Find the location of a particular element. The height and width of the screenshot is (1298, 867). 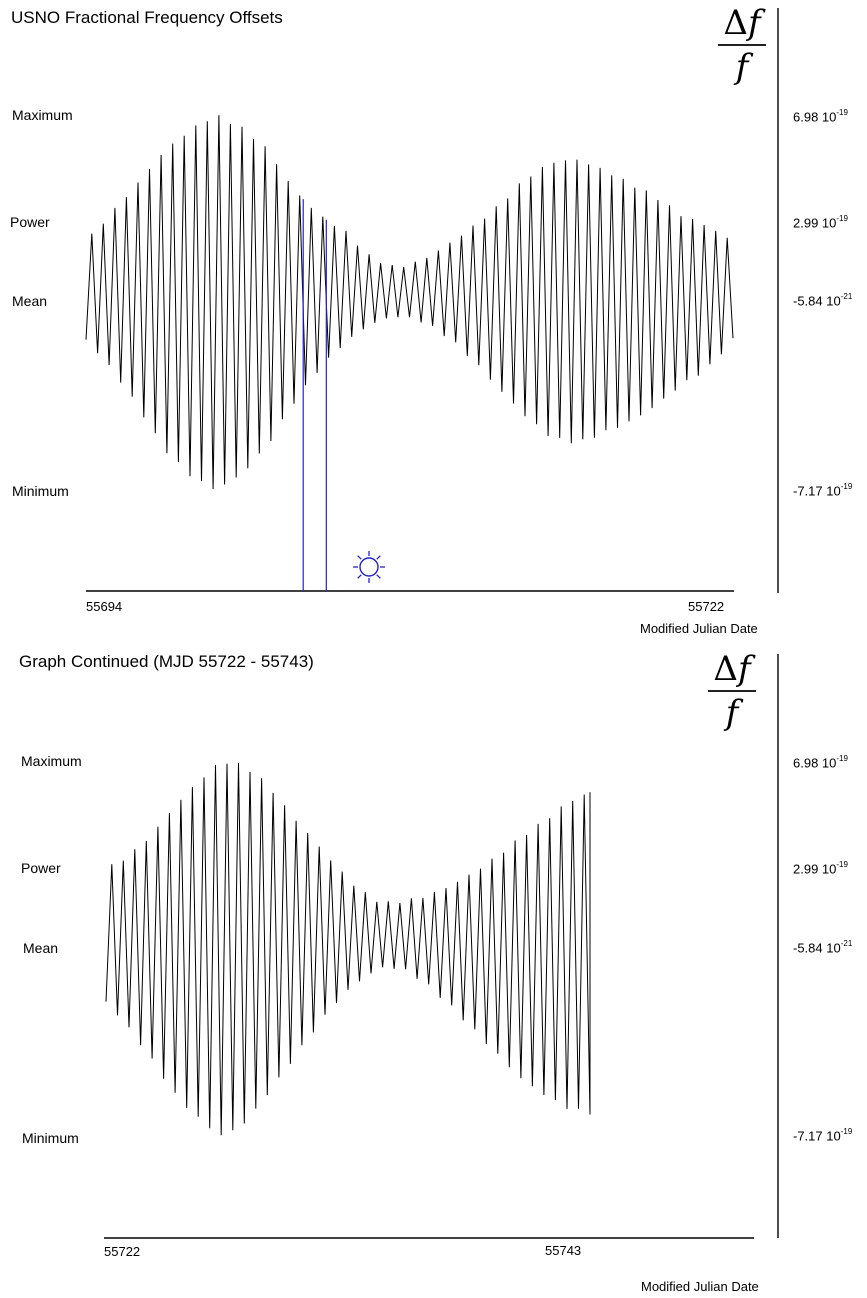

x-end-tick: 55722 is located at coordinates (706, 606).